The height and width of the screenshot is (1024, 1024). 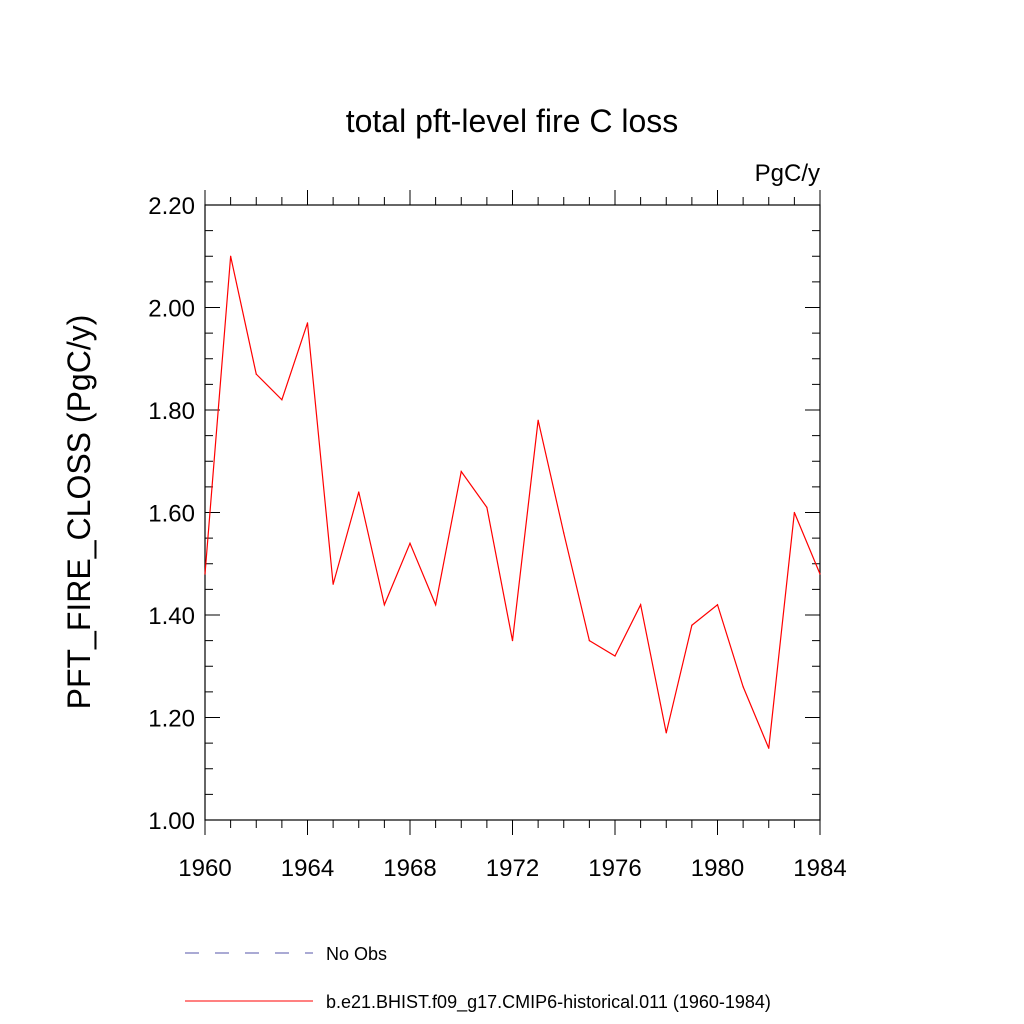 I want to click on x-tick-label: 1976, so click(x=614, y=868).